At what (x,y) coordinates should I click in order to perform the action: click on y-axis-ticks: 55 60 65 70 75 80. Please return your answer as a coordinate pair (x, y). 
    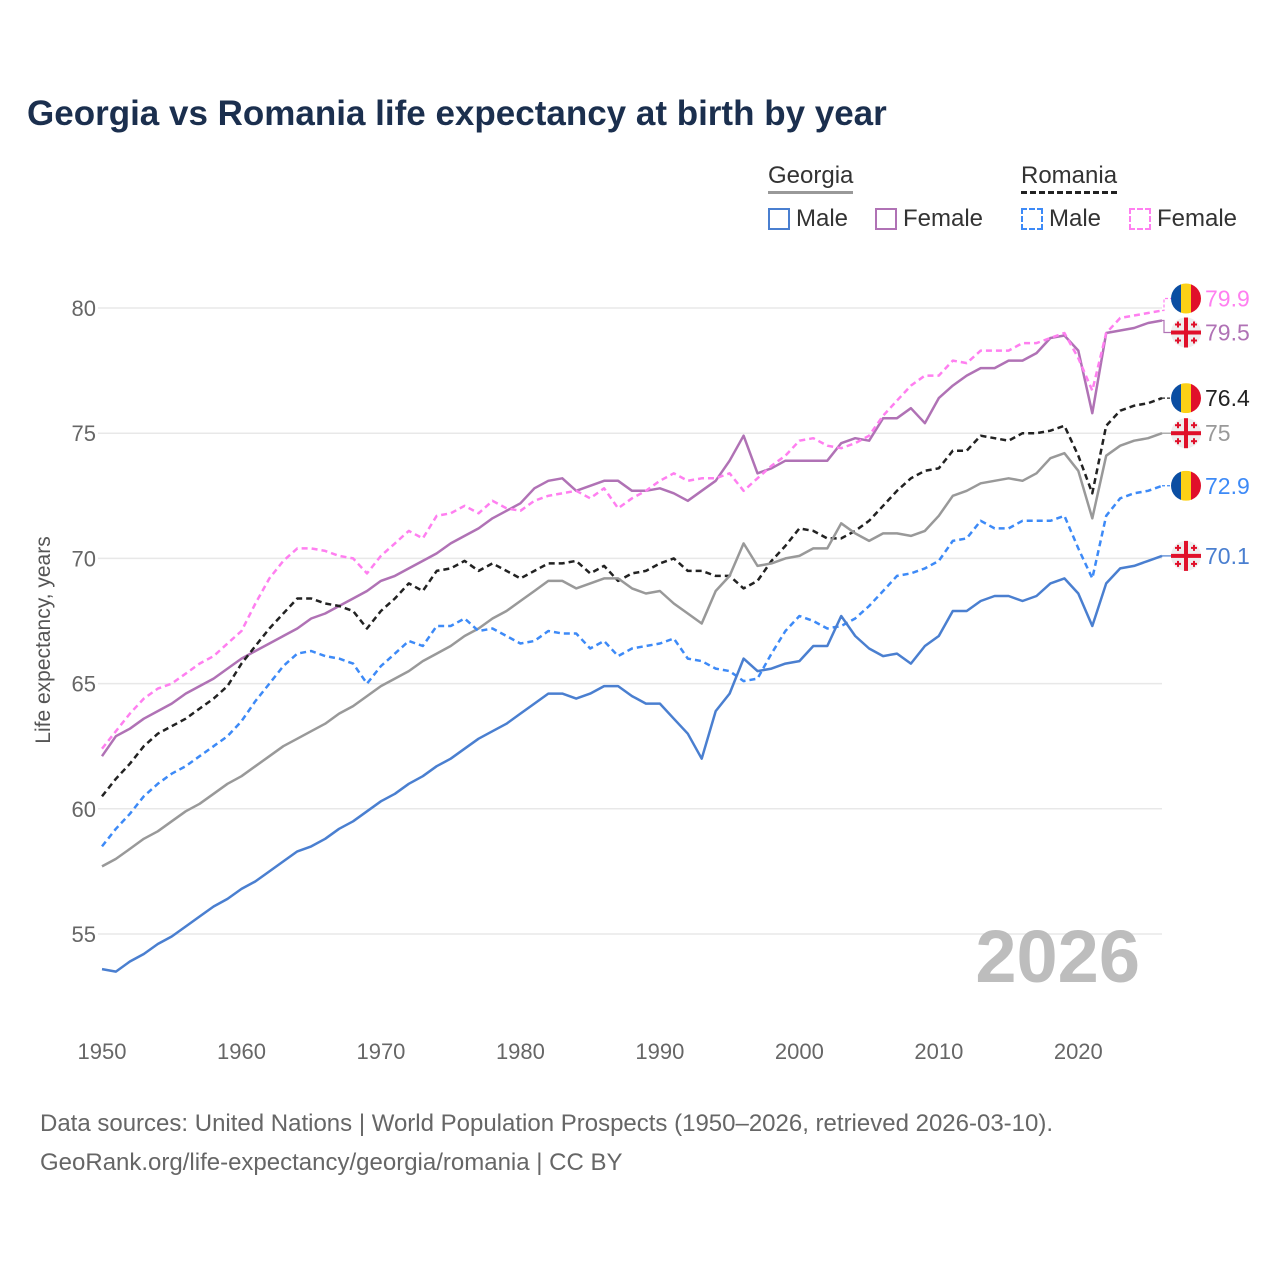
    Looking at the image, I should click on (84, 621).